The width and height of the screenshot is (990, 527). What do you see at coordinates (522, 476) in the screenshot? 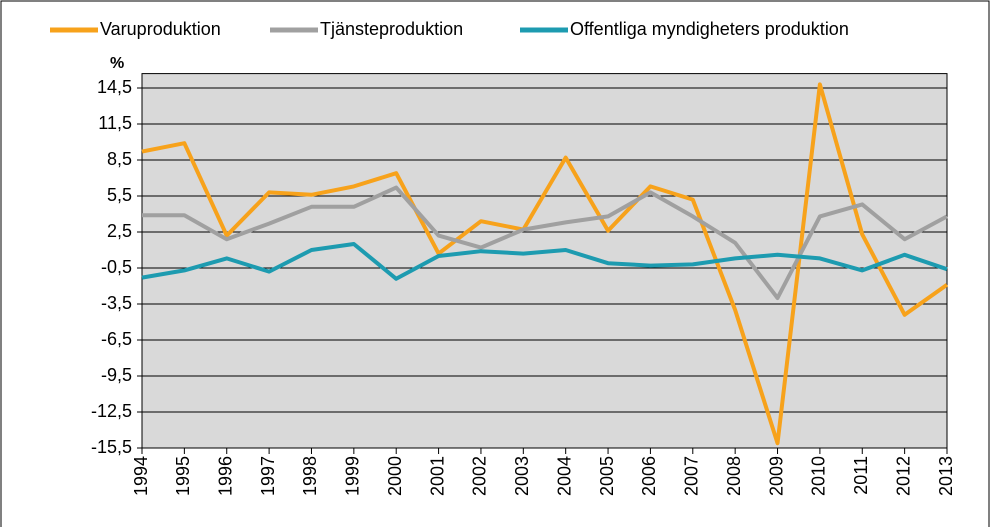
I see `x-tick-label: 2003` at bounding box center [522, 476].